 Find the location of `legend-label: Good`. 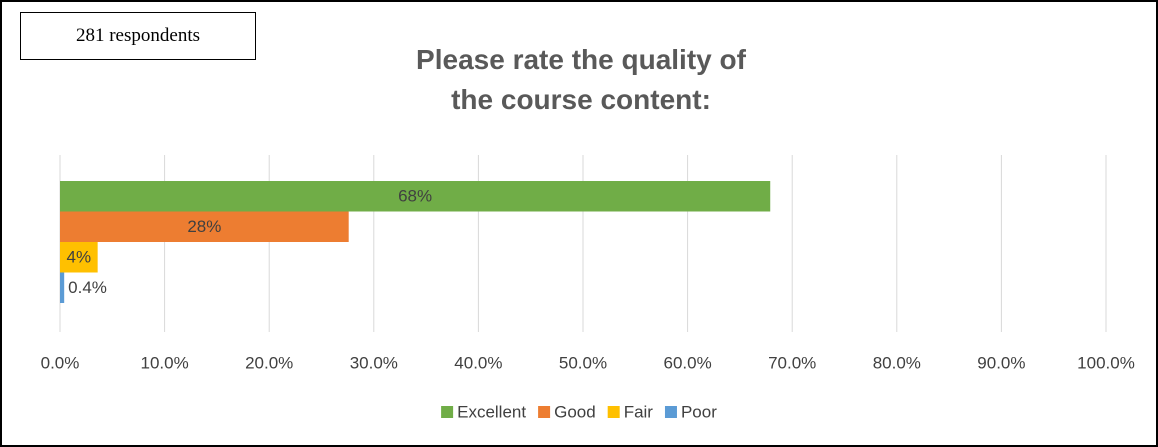

legend-label: Good is located at coordinates (575, 411).